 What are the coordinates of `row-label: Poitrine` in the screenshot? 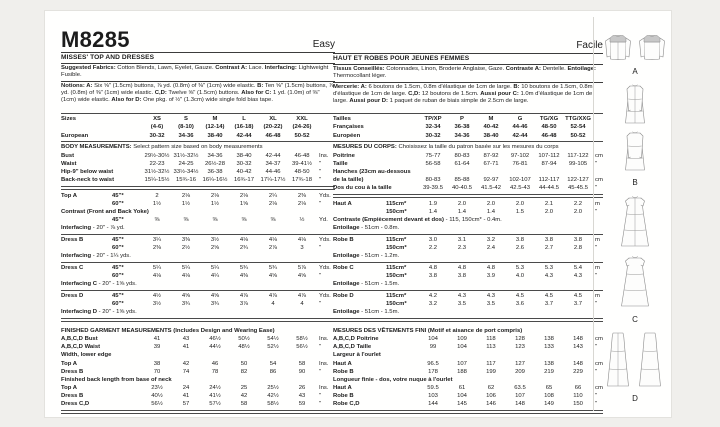 It's located at (344, 155).